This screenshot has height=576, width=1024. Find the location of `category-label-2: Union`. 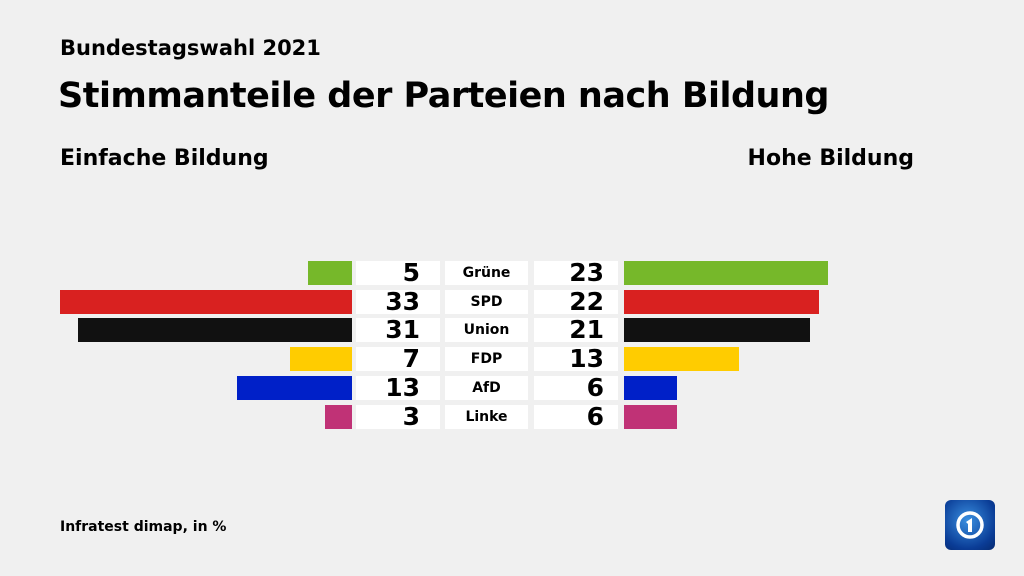

category-label-2: Union is located at coordinates (486, 330).